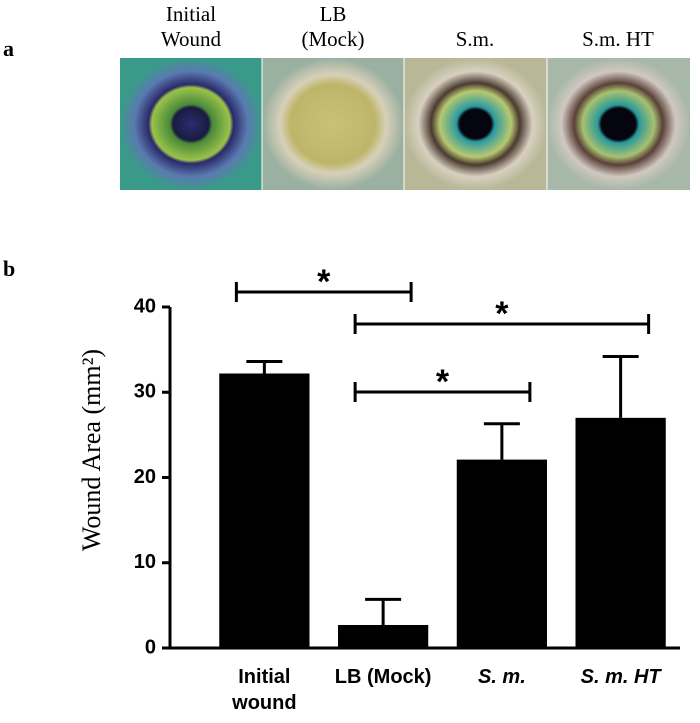  I want to click on panel-letter: a, so click(8, 48).